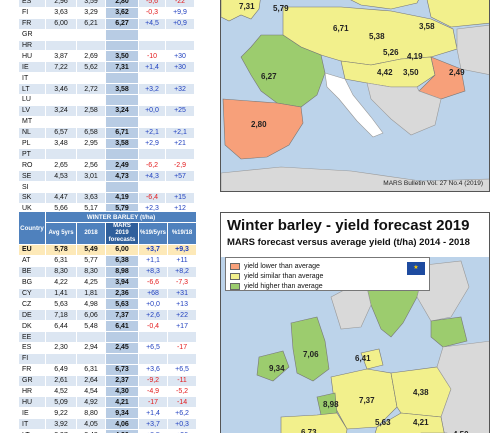  What do you see at coordinates (153, 260) in the screenshot?
I see `cell-d1: +1,1` at bounding box center [153, 260].